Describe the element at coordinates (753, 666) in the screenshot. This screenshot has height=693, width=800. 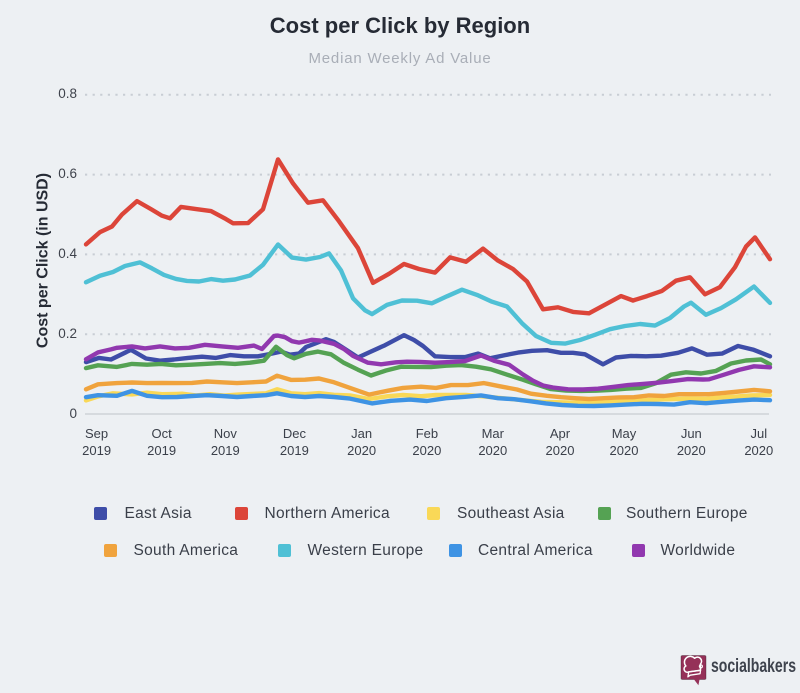
I see `svg-text: socialbakers` at that location.